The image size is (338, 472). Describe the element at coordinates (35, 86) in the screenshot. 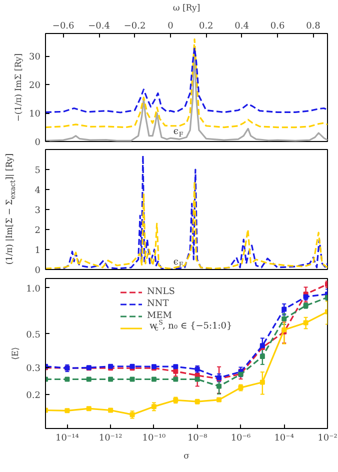

I see `y-tick-label: 20` at that location.